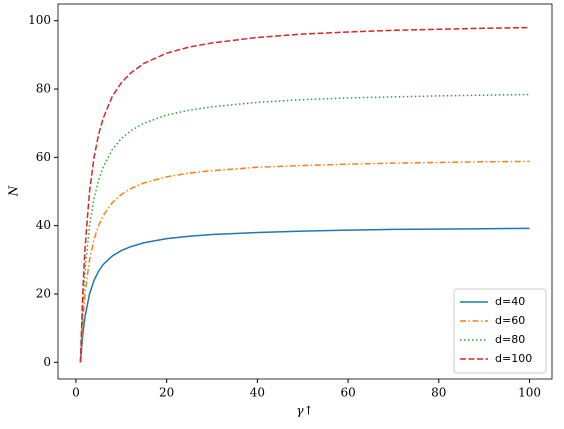 This screenshot has height=429, width=564. I want to click on legend-label: d=40, so click(510, 301).